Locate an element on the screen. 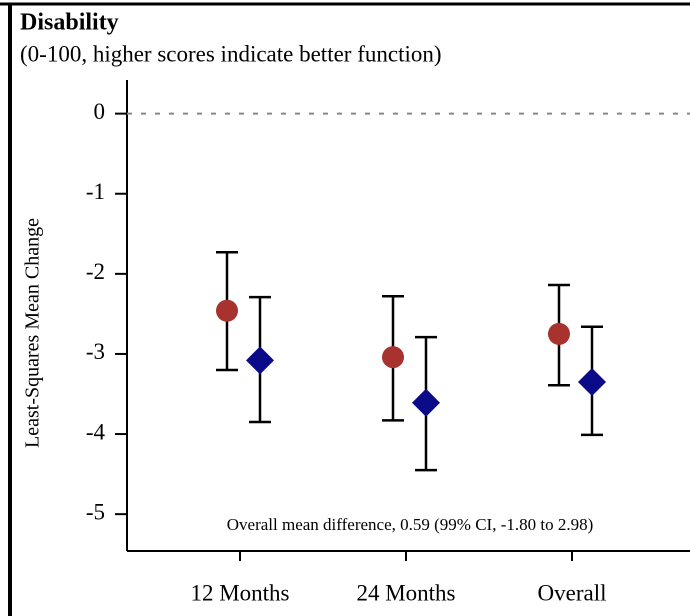 The width and height of the screenshot is (690, 616). y-tick-label: -1 is located at coordinates (95, 191).